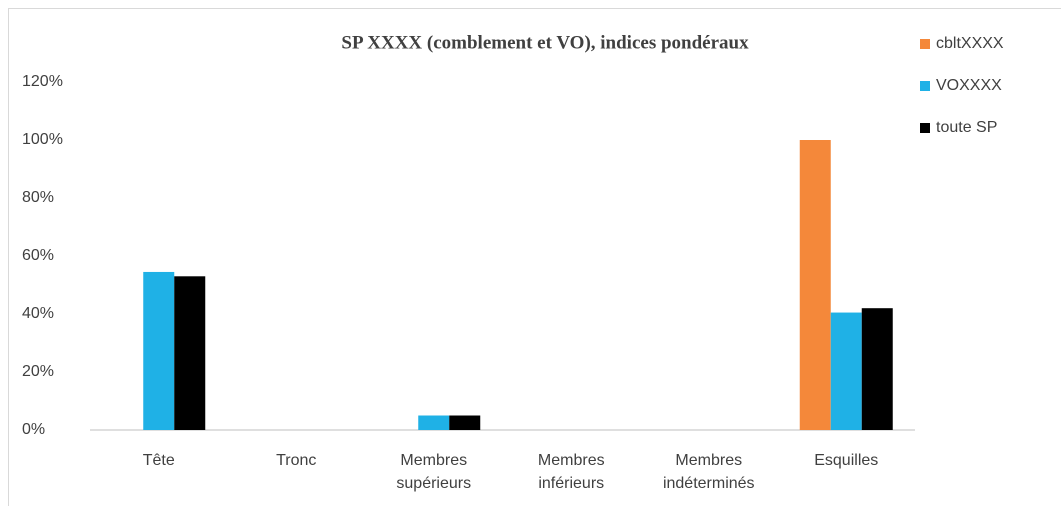  What do you see at coordinates (38, 371) in the screenshot?
I see `y-tick-label: 20%` at bounding box center [38, 371].